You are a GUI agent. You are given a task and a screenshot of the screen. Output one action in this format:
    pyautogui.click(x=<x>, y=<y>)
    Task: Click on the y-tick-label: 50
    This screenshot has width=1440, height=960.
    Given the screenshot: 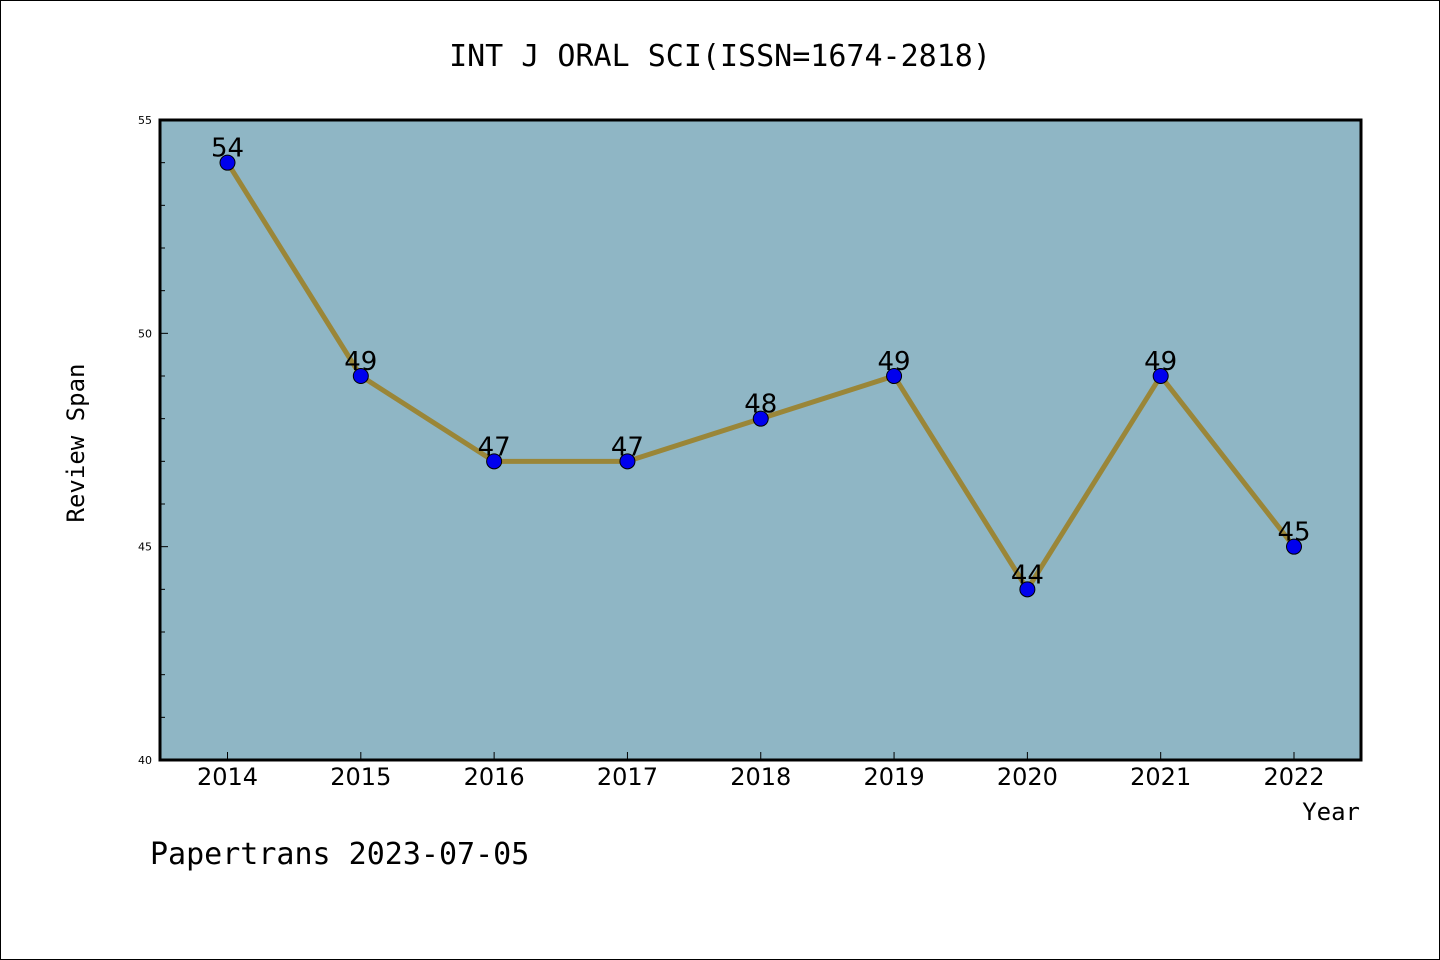 What is the action you would take?
    pyautogui.click(x=145, y=333)
    